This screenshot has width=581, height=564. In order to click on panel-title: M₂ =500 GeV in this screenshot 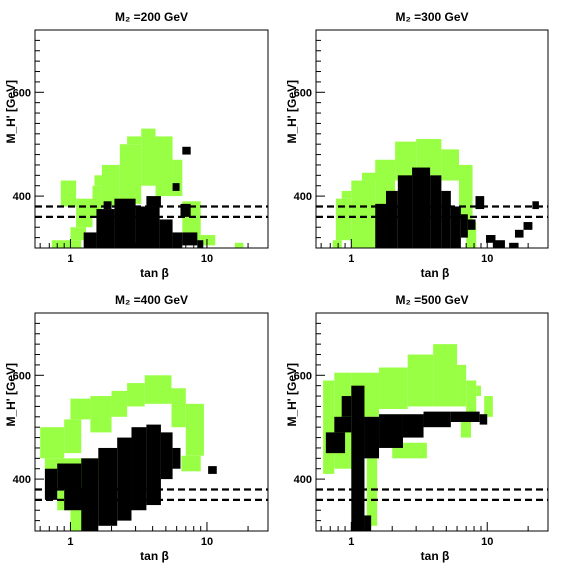, I will do `click(431, 300)`.